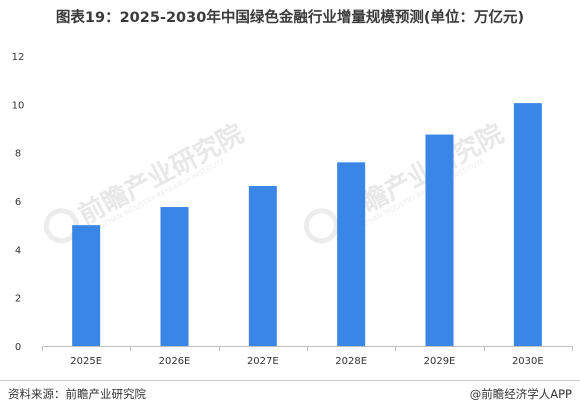  I want to click on y-tick-label: 2, so click(18, 299).